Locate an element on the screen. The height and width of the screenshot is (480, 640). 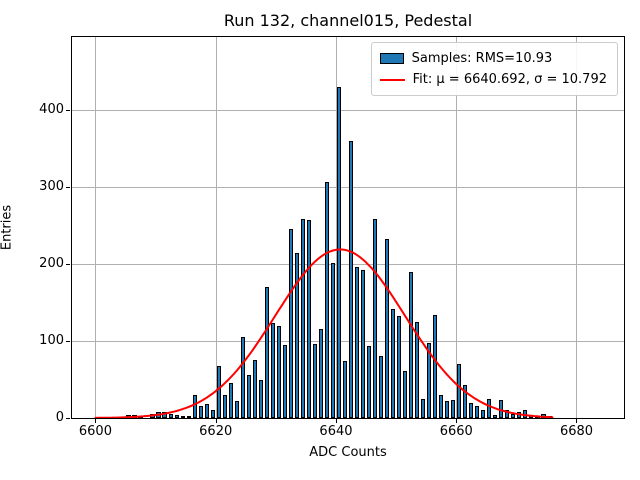
y-tick-label: 0 is located at coordinates (59, 417).